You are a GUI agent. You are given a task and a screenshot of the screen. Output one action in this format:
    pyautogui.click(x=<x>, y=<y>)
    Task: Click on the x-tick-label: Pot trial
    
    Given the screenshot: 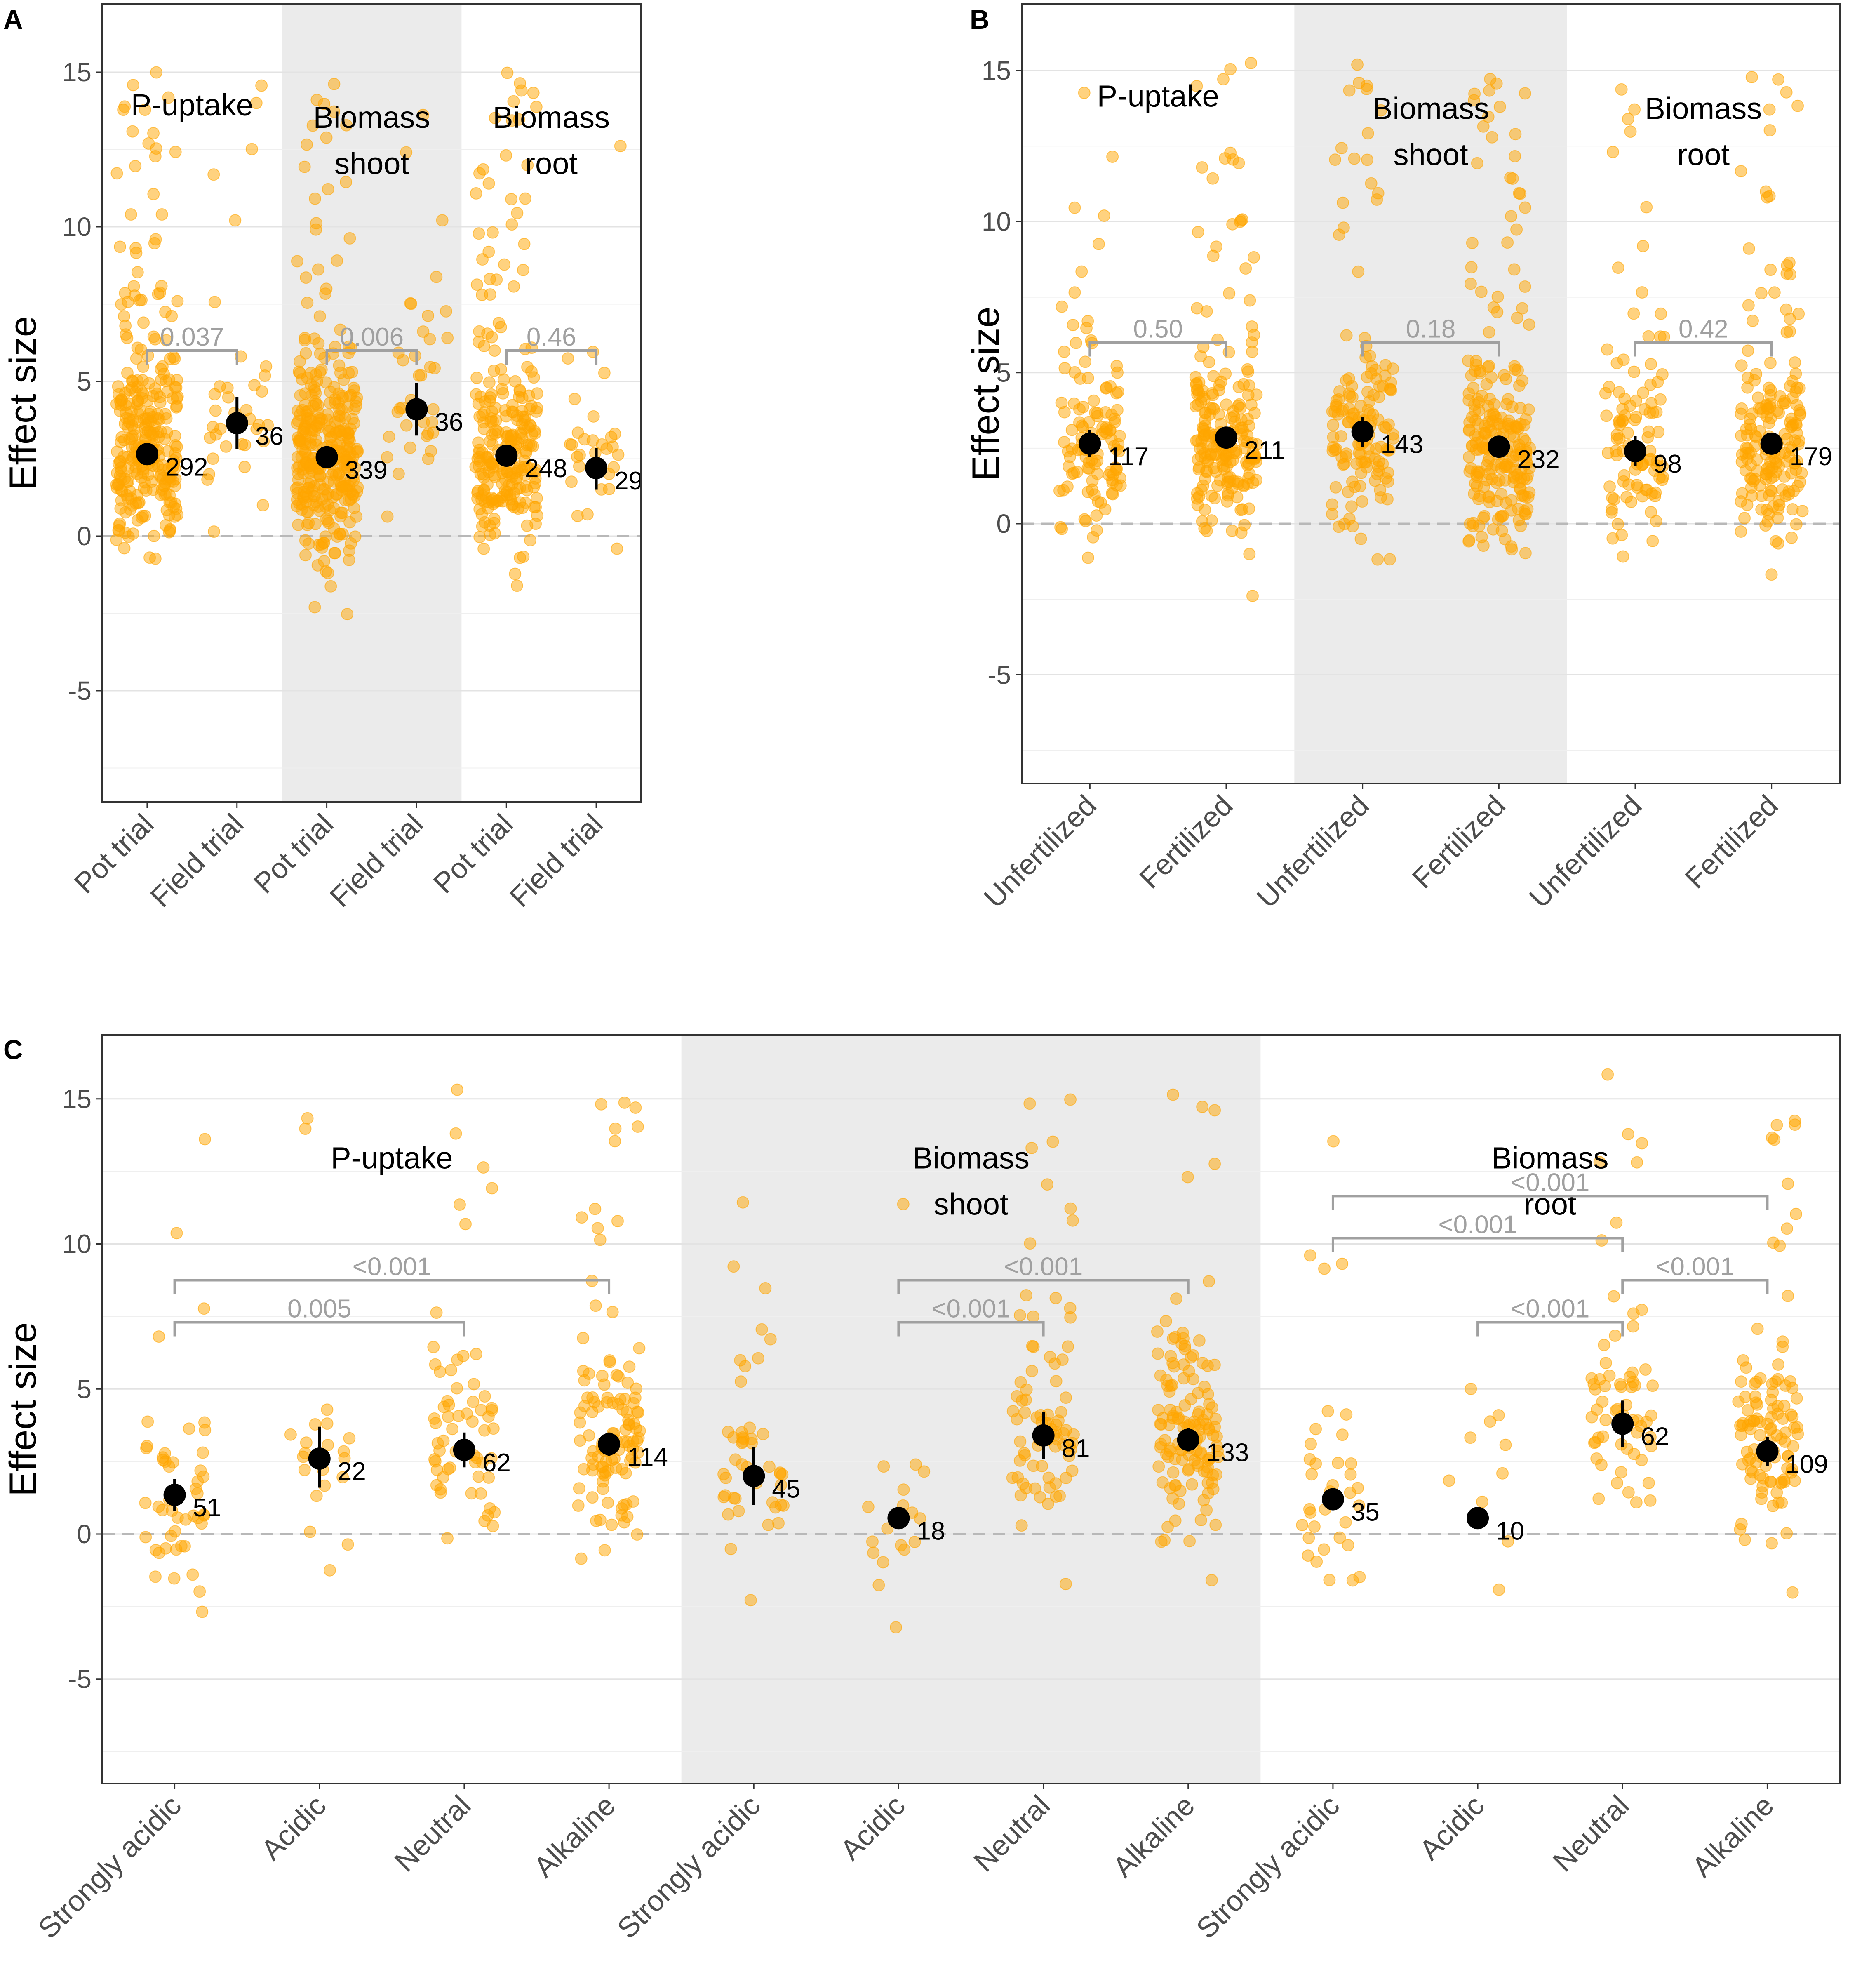 What is the action you would take?
    pyautogui.click(x=114, y=853)
    